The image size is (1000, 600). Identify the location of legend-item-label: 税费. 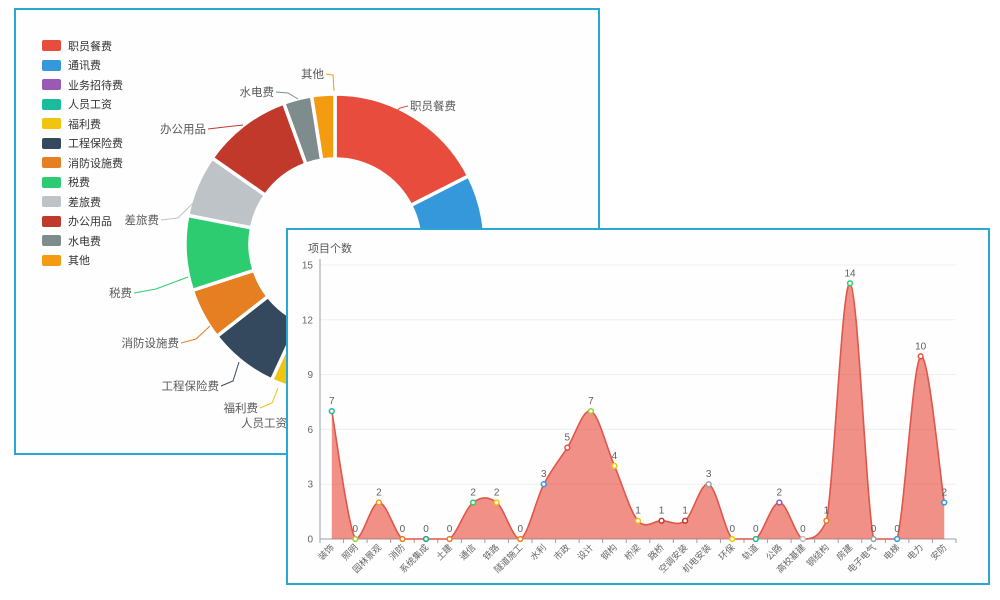
(79, 183).